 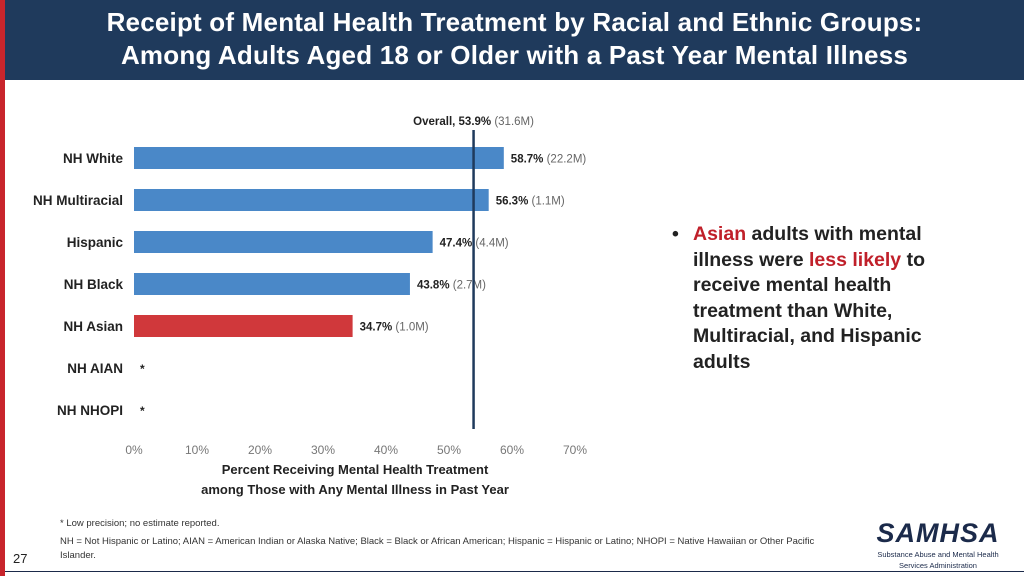 I want to click on category-label: NH AIAN, so click(x=95, y=368).